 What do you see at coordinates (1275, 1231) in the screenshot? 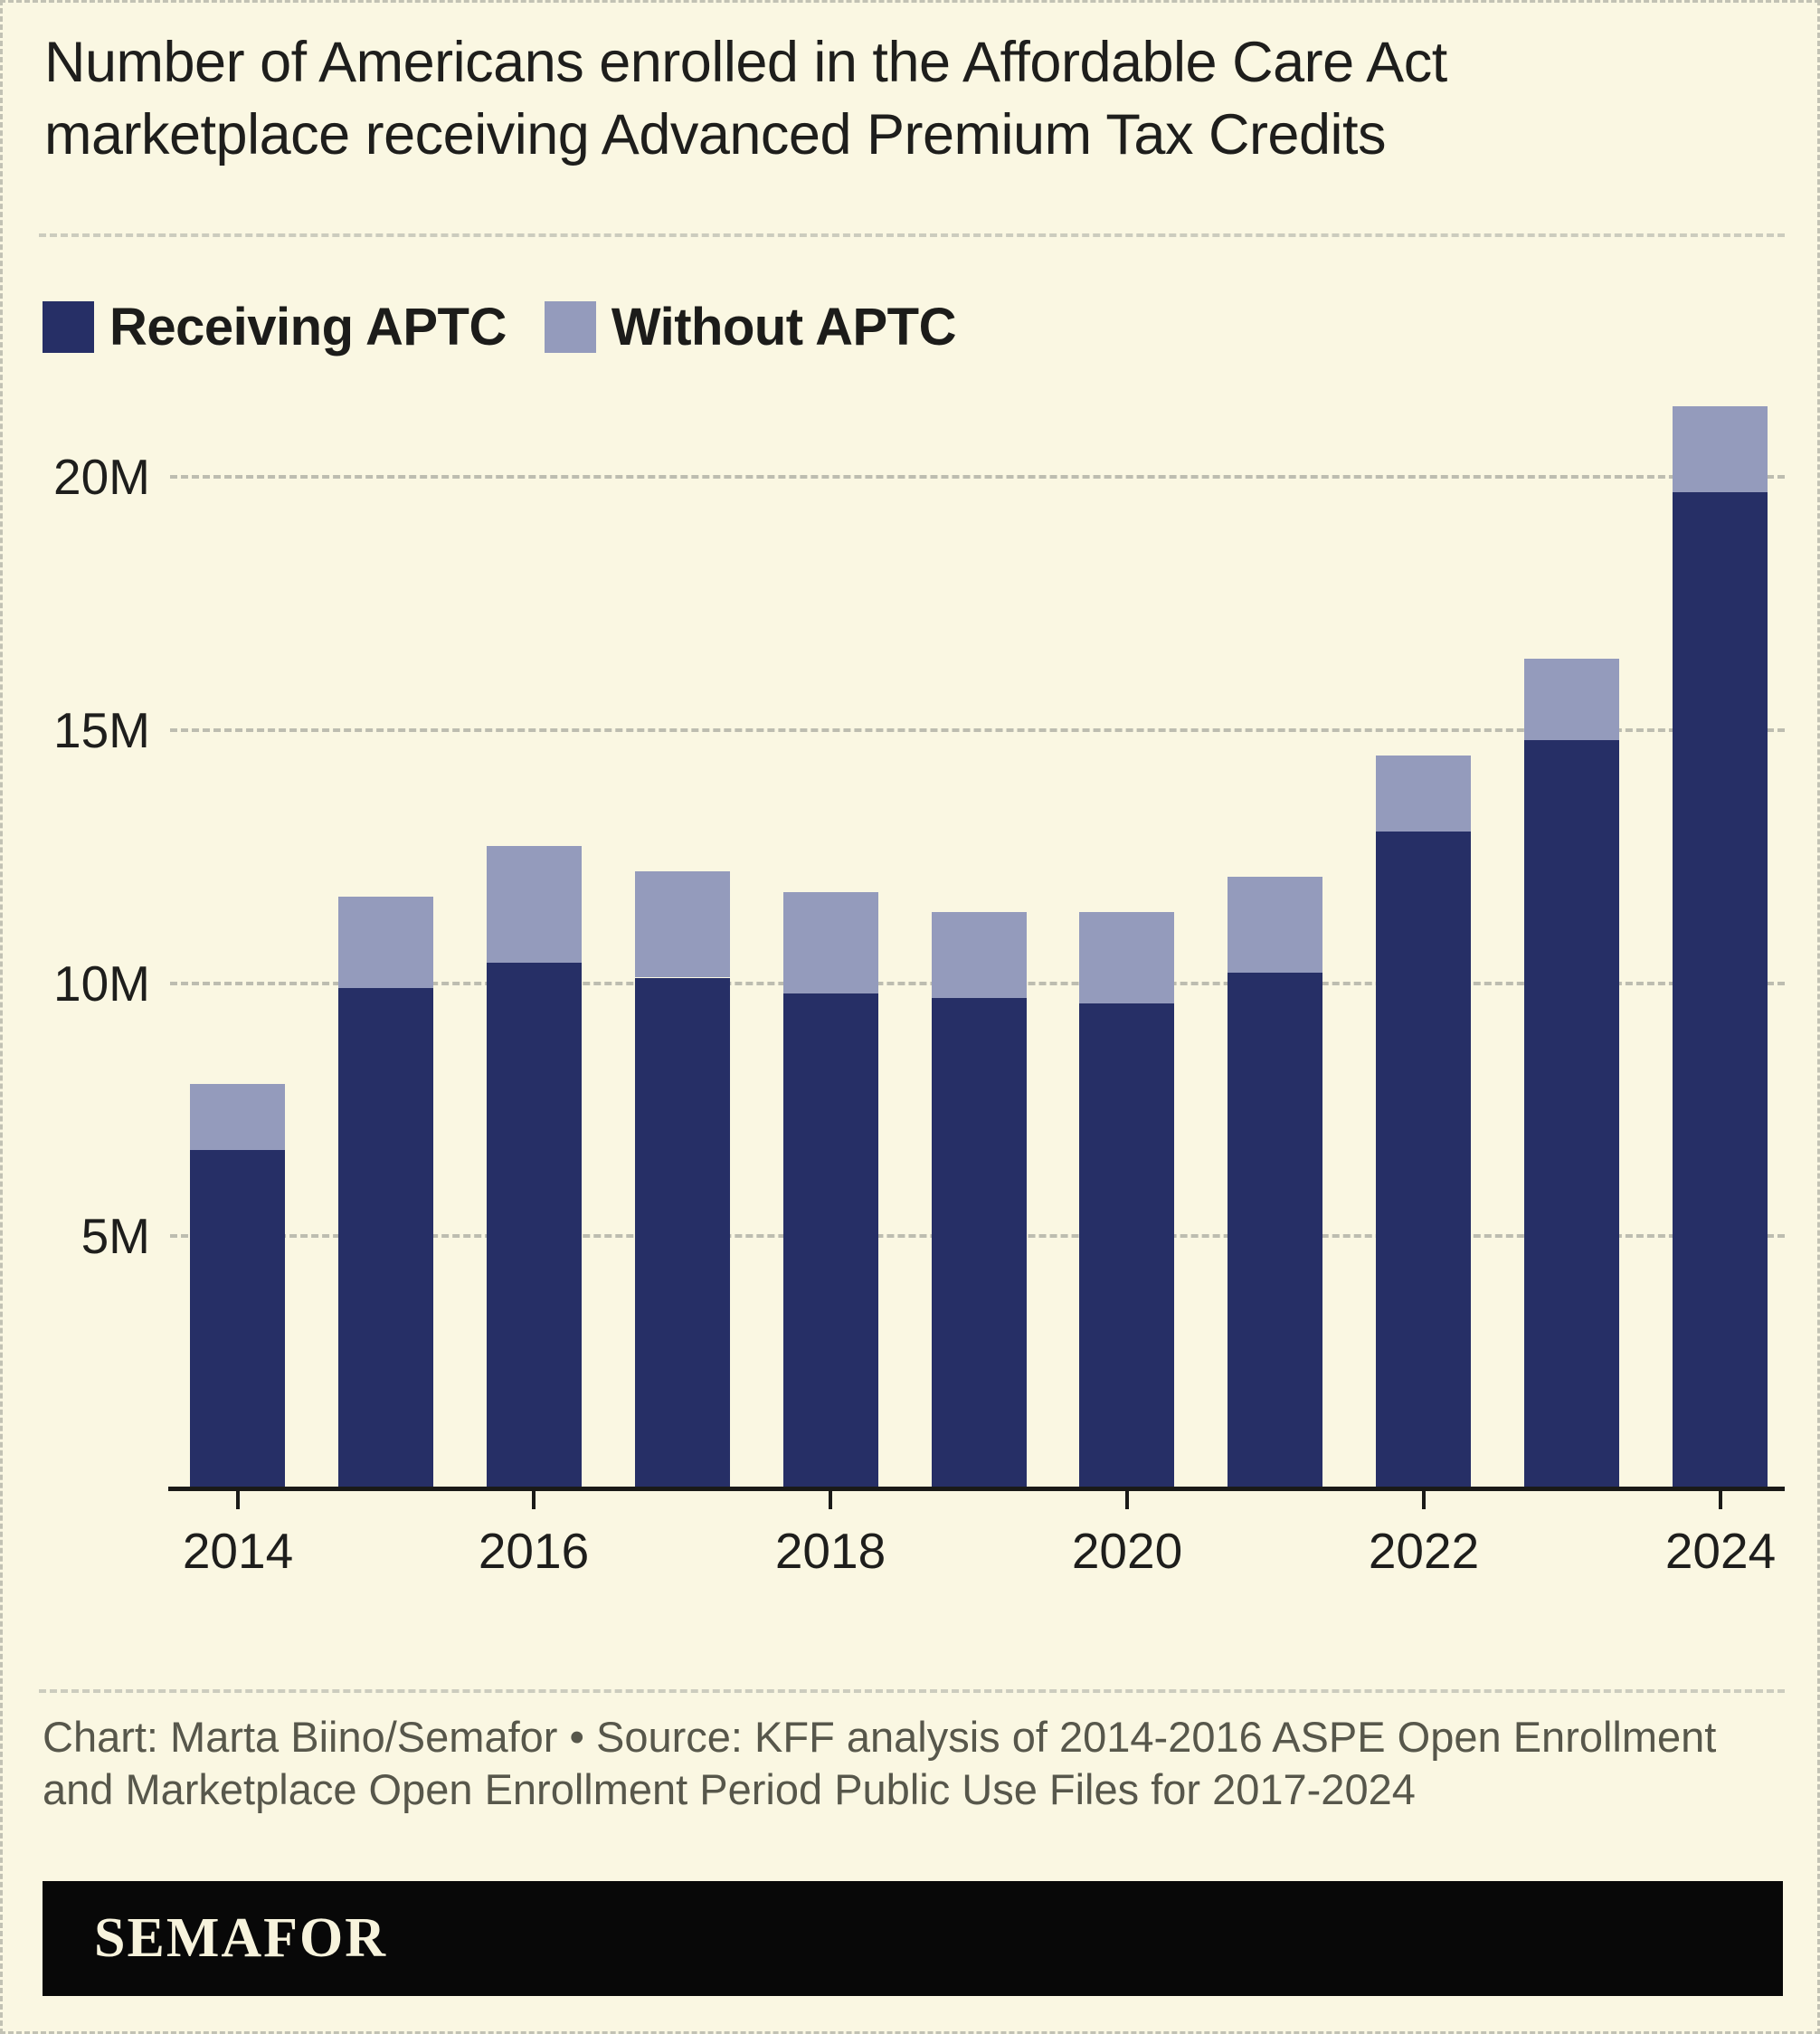
I see `bar-2021-receiving-aptc` at bounding box center [1275, 1231].